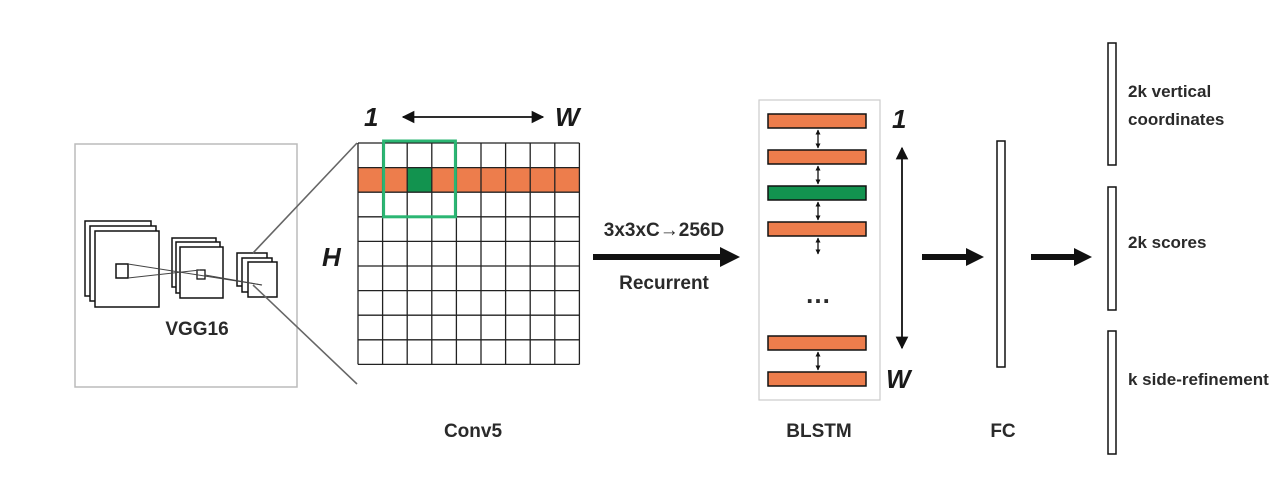 The height and width of the screenshot is (477, 1287). What do you see at coordinates (1198, 379) in the screenshot?
I see `output-label-side-refinement: k side-refinement` at bounding box center [1198, 379].